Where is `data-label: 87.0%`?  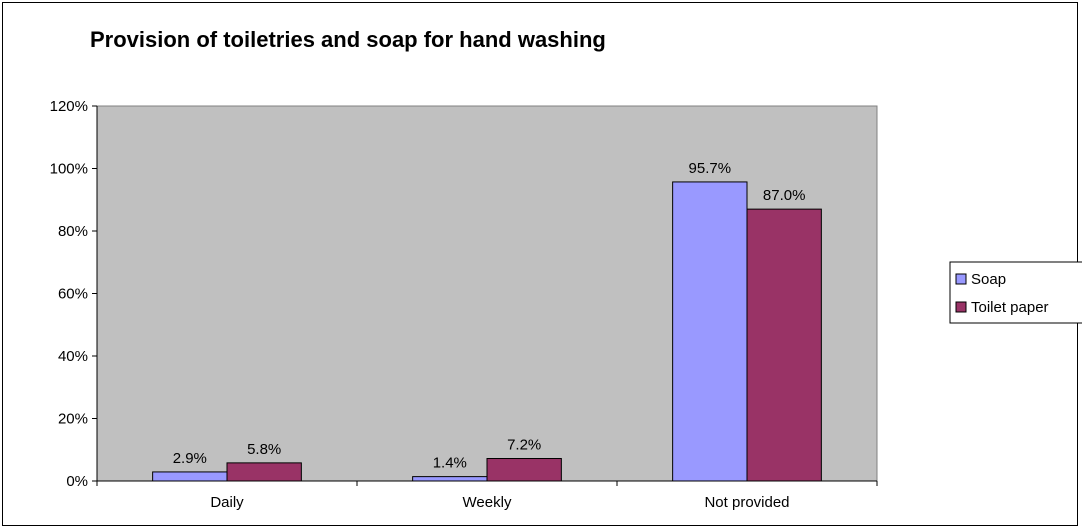 data-label: 87.0% is located at coordinates (784, 195).